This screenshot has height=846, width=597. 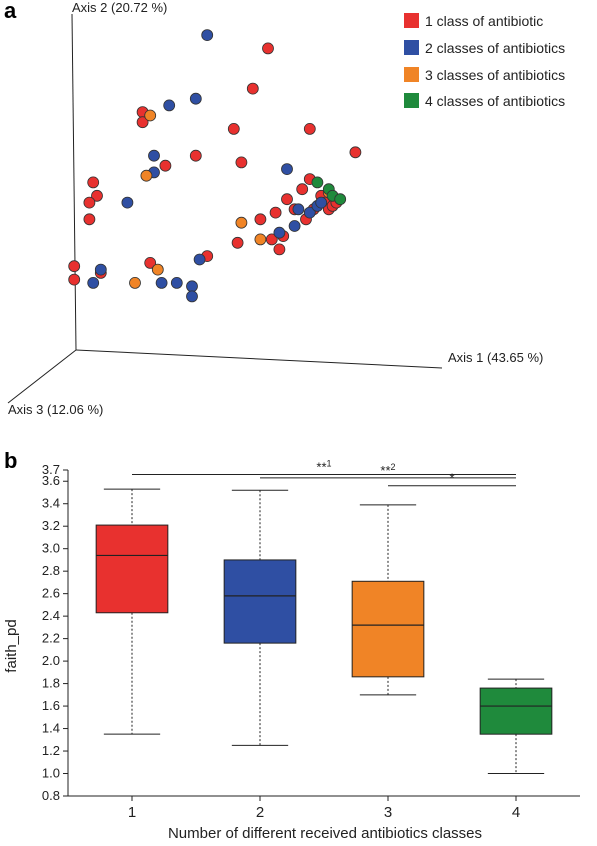 I want to click on x-tick-label-1: 1, so click(x=132, y=812).